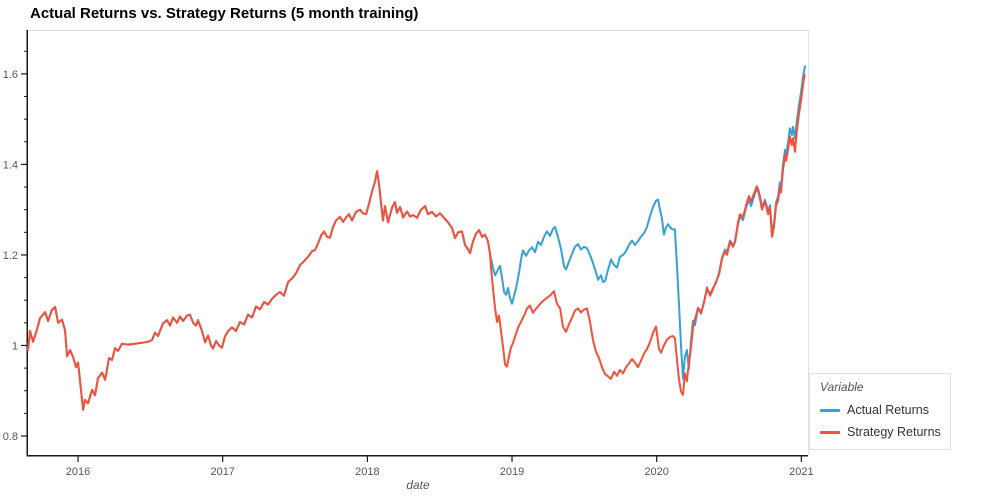 The width and height of the screenshot is (1000, 500). What do you see at coordinates (656, 472) in the screenshot?
I see `x-tick-label: 2020` at bounding box center [656, 472].